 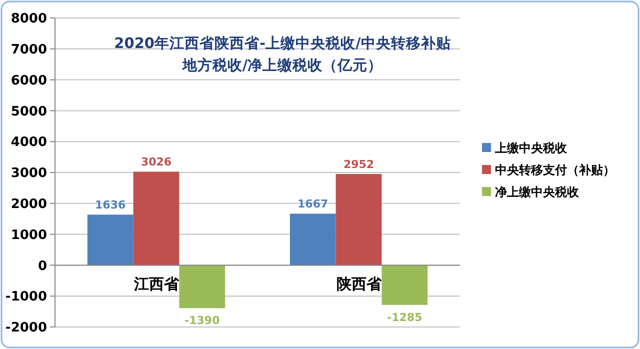 What do you see at coordinates (26, 328) in the screenshot?
I see `y-tick-label: -2000` at bounding box center [26, 328].